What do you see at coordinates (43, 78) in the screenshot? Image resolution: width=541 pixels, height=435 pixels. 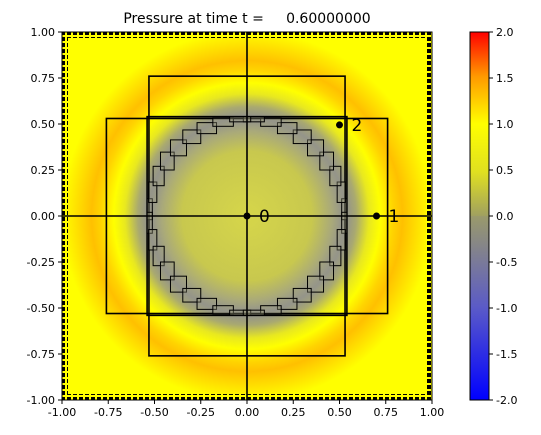 I see `y-tick-label: 0.75` at bounding box center [43, 78].